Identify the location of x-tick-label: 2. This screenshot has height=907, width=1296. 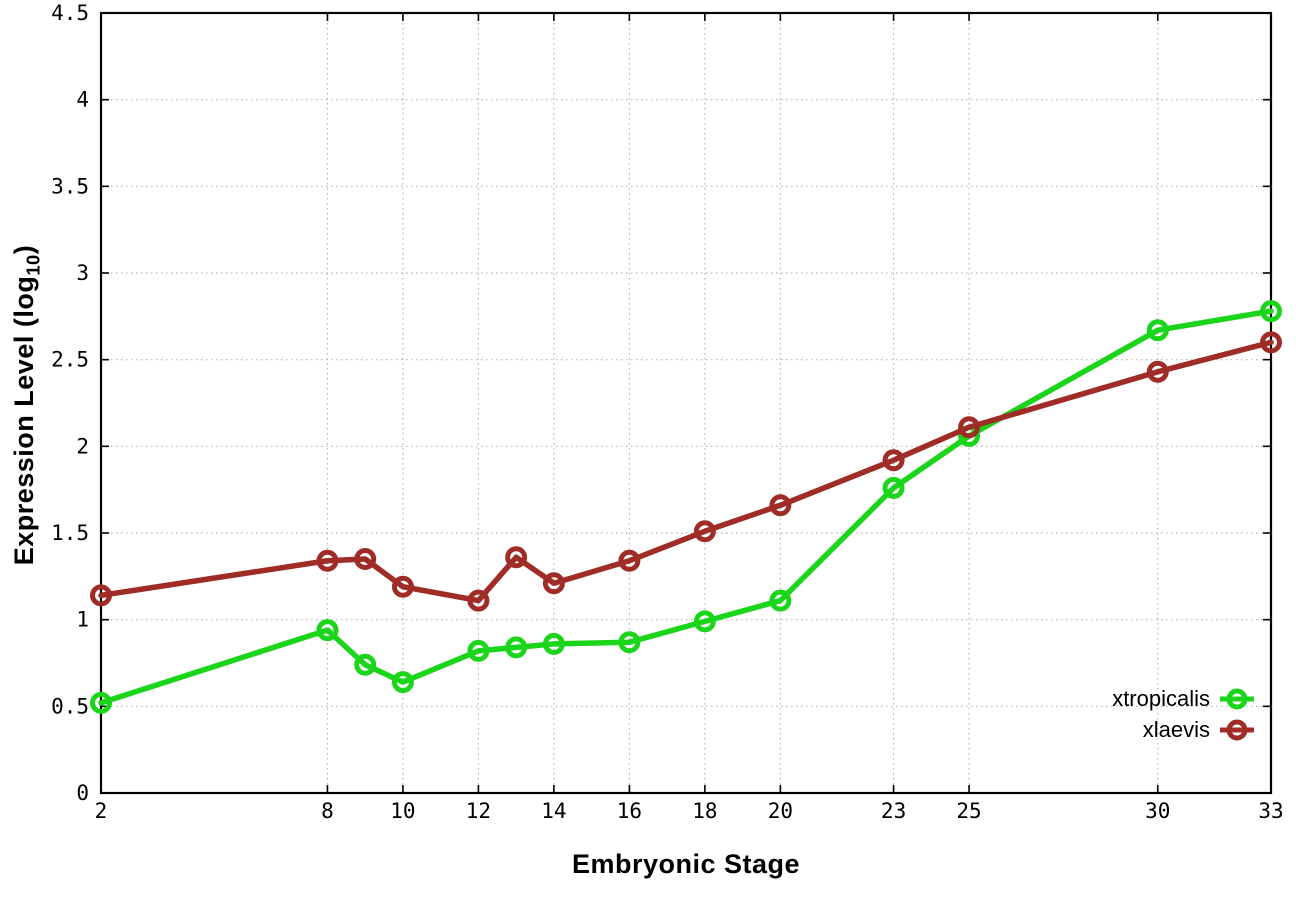
(101, 811).